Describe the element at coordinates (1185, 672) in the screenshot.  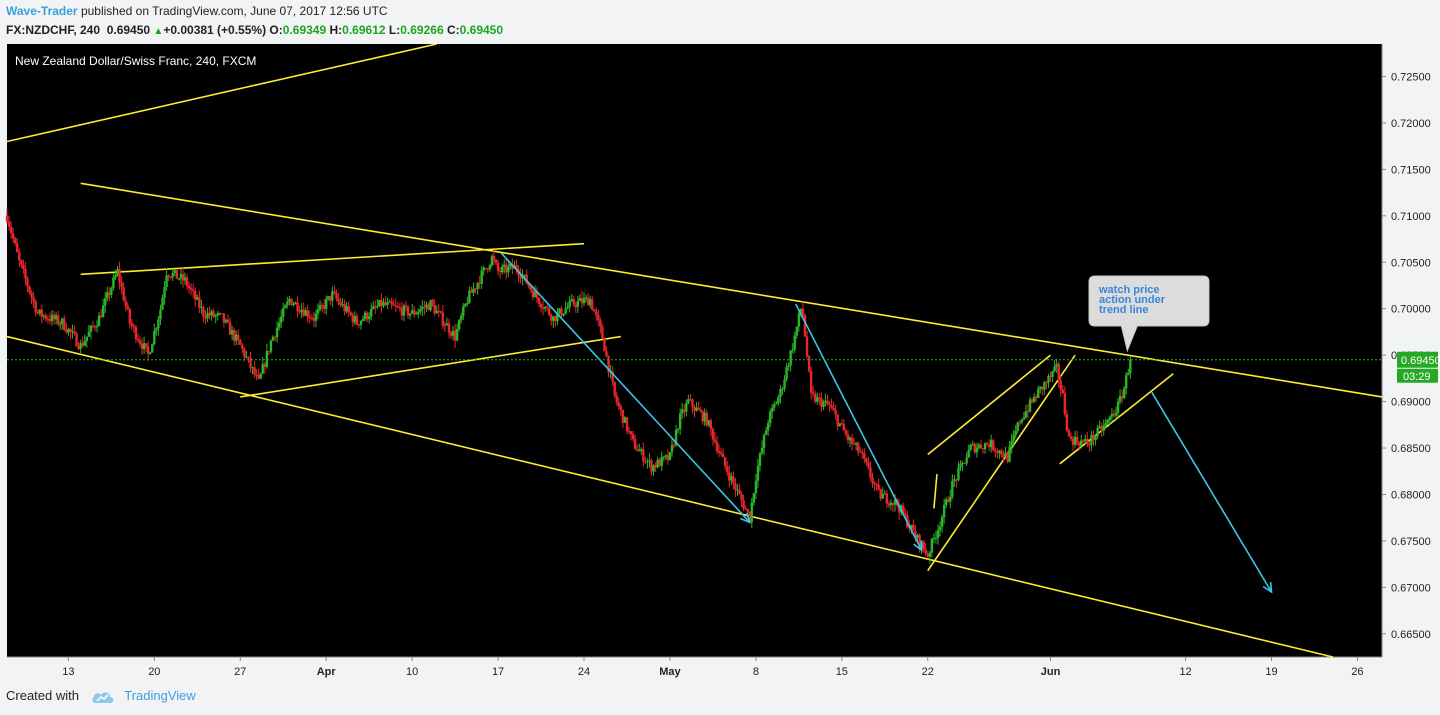
I see `x-tick-label: 12` at that location.